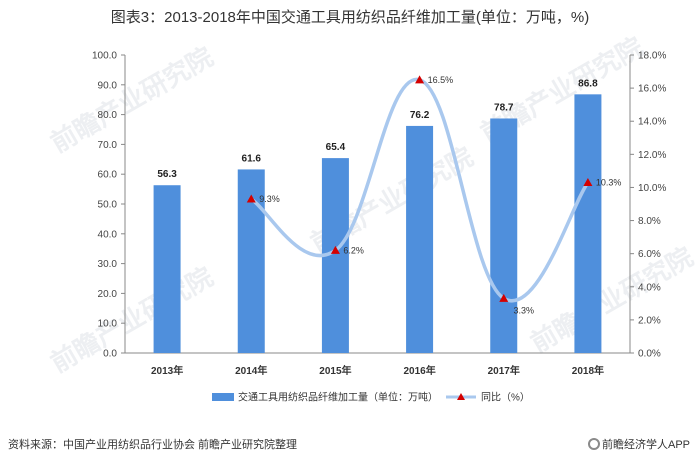 The width and height of the screenshot is (700, 462). I want to click on bar-value-label: 86.8, so click(588, 83).